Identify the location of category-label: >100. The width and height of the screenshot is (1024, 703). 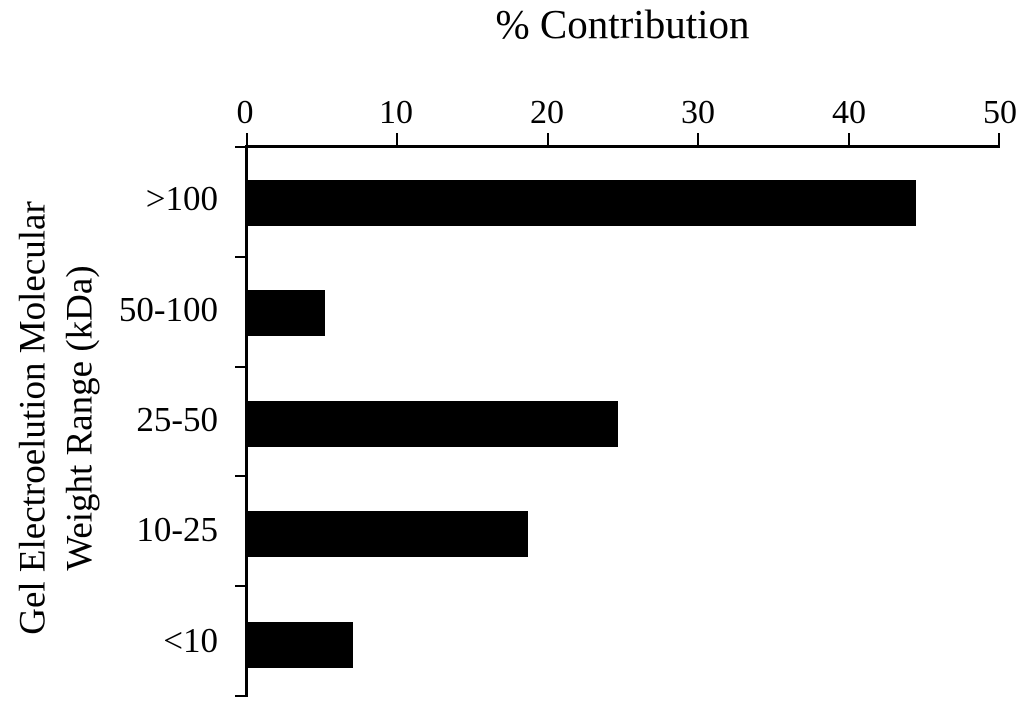
(181, 199).